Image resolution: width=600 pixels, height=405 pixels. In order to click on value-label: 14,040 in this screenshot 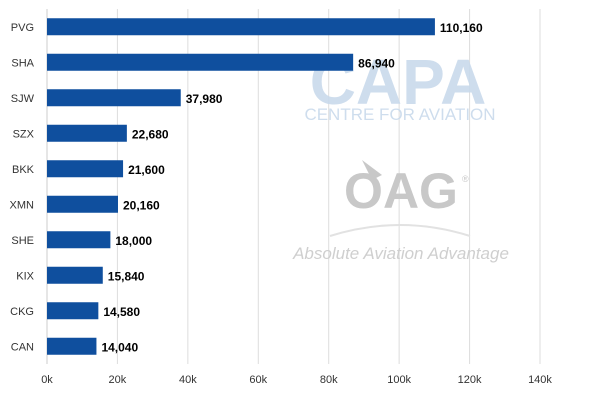, I will do `click(119, 347)`.